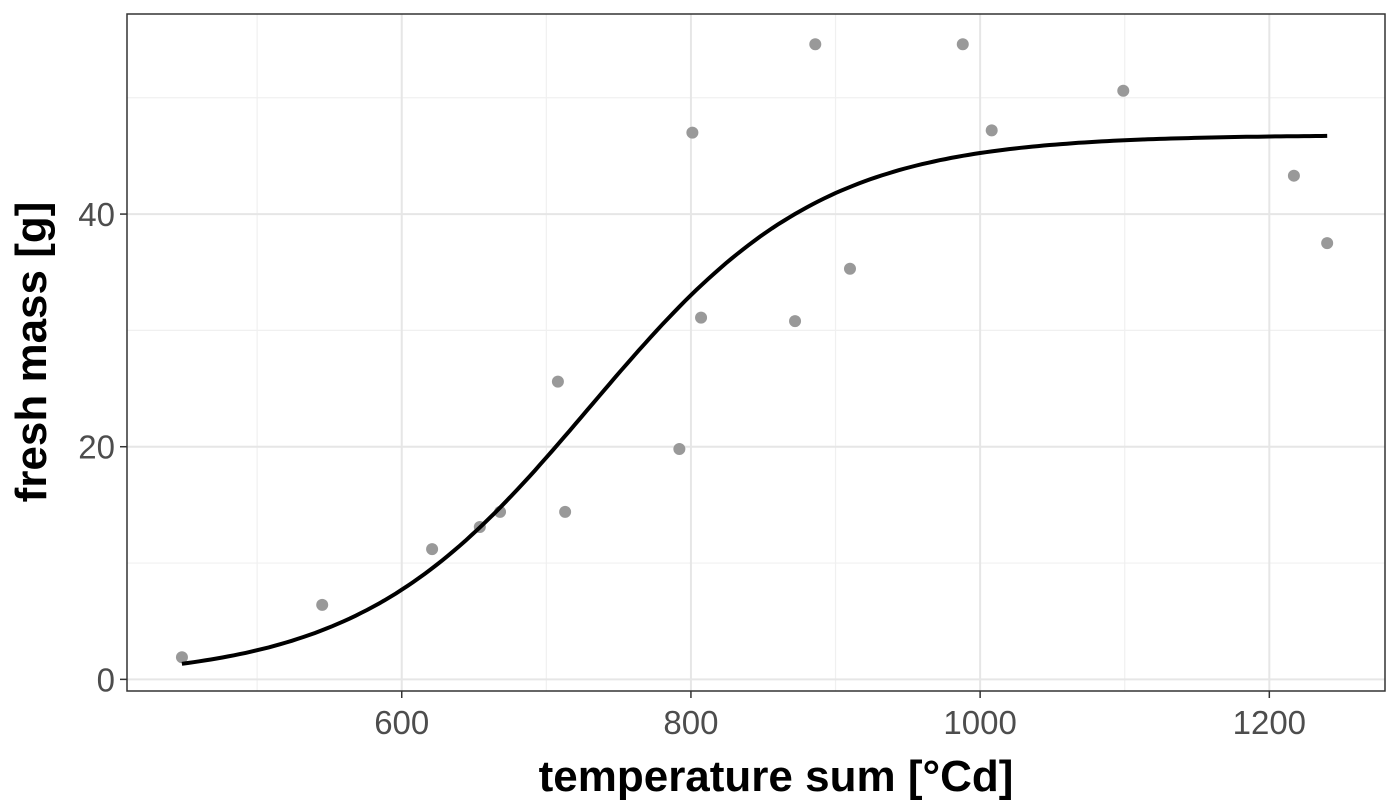 This screenshot has height=805, width=1400. Describe the element at coordinates (401, 722) in the screenshot. I see `x-tick-label: 600` at that location.